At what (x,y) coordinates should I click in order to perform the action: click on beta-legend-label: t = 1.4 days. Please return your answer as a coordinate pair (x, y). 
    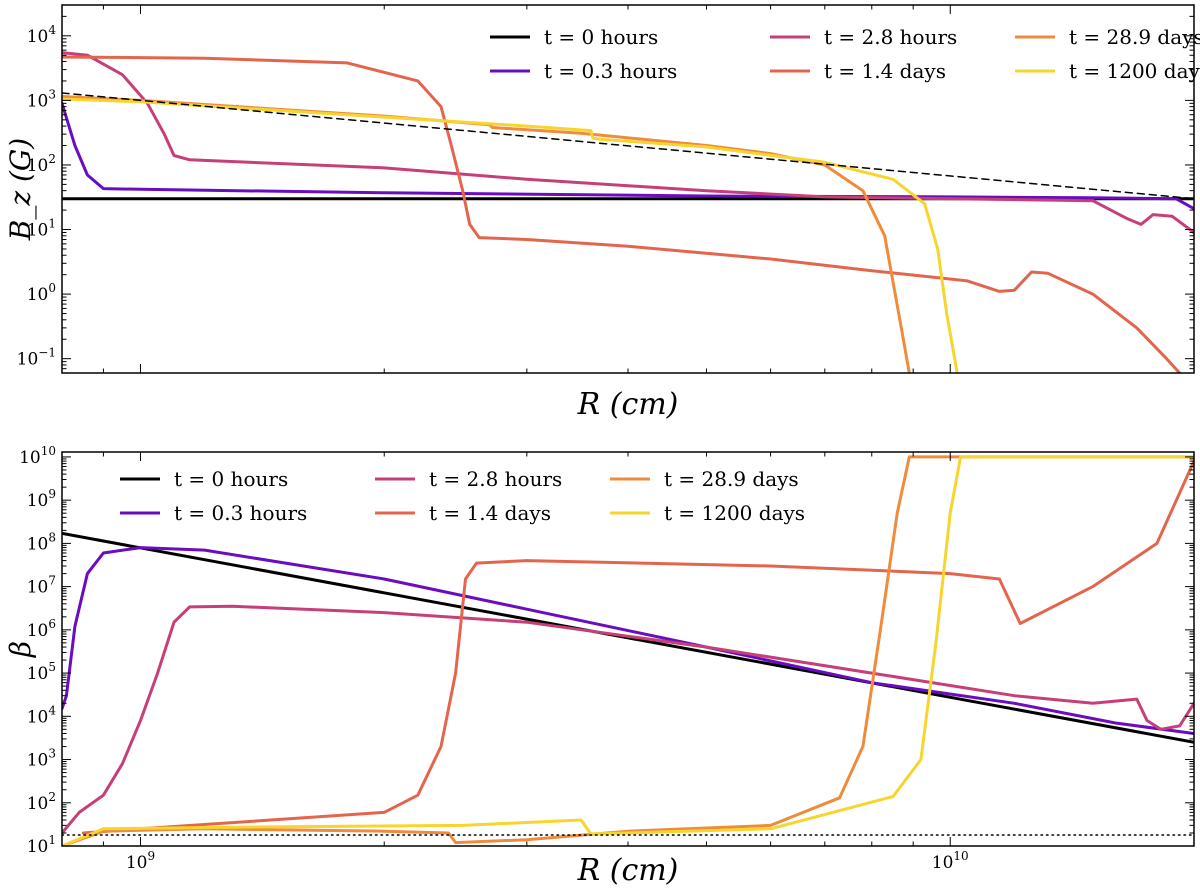
    Looking at the image, I should click on (490, 513).